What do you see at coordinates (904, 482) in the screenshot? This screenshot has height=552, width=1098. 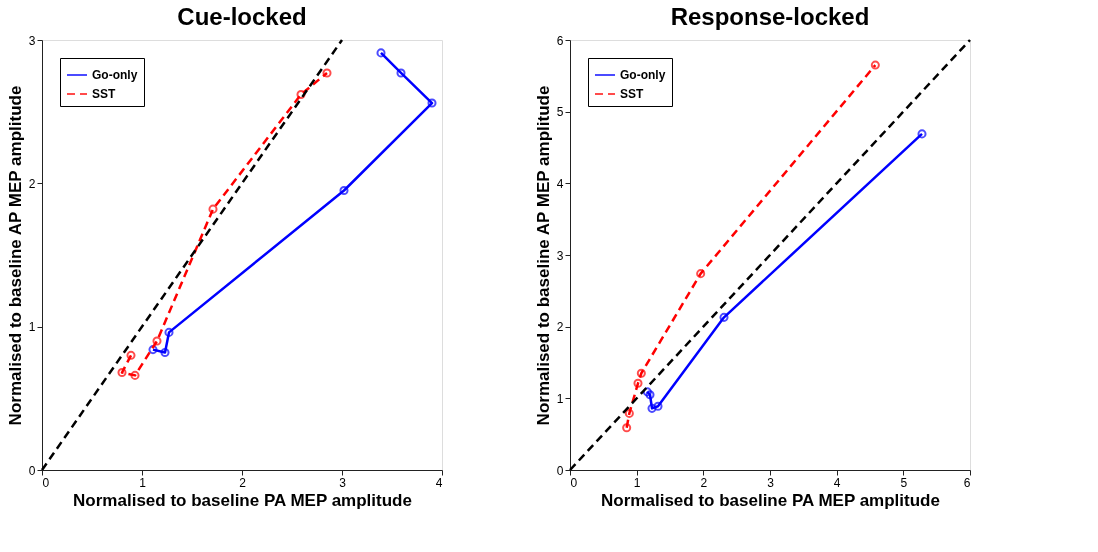 I see `x-tick-label: 5` at bounding box center [904, 482].